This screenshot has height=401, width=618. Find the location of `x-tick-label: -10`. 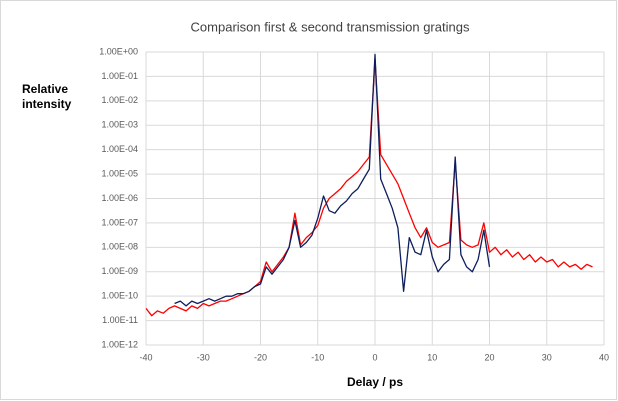

x-tick-label: -10 is located at coordinates (317, 357).